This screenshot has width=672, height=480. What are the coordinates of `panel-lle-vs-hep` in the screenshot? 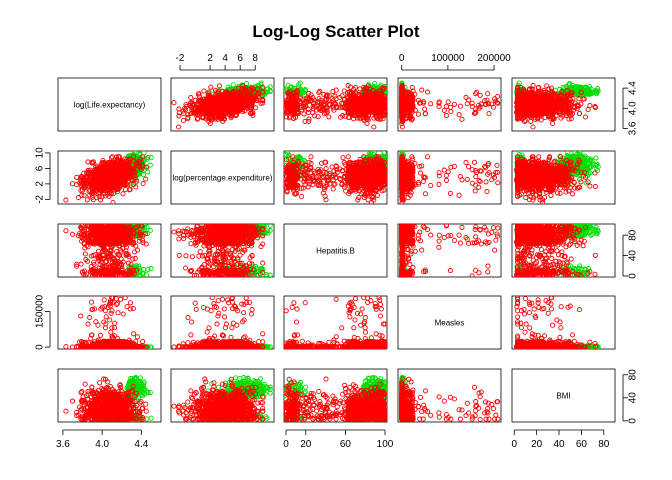 It's located at (335, 104).